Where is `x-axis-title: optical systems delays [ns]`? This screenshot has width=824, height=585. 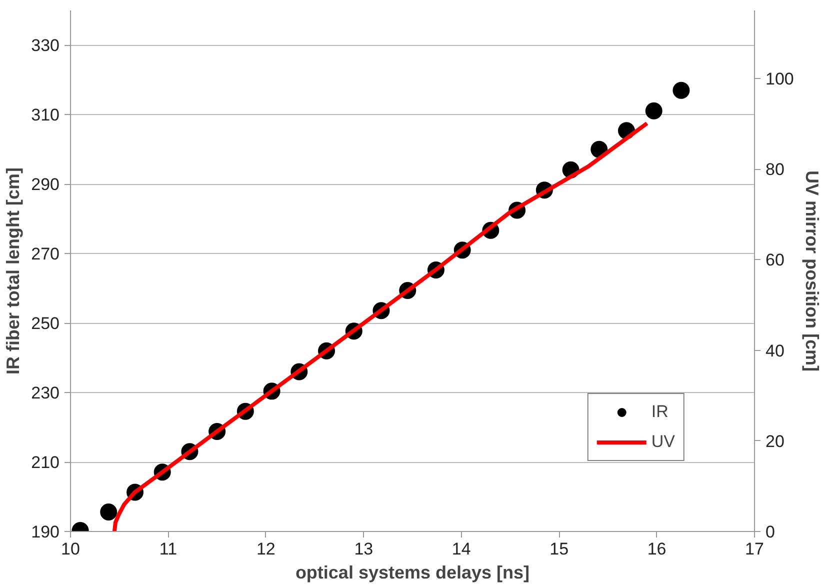
x-axis-title: optical systems delays [ns] is located at coordinates (412, 572).